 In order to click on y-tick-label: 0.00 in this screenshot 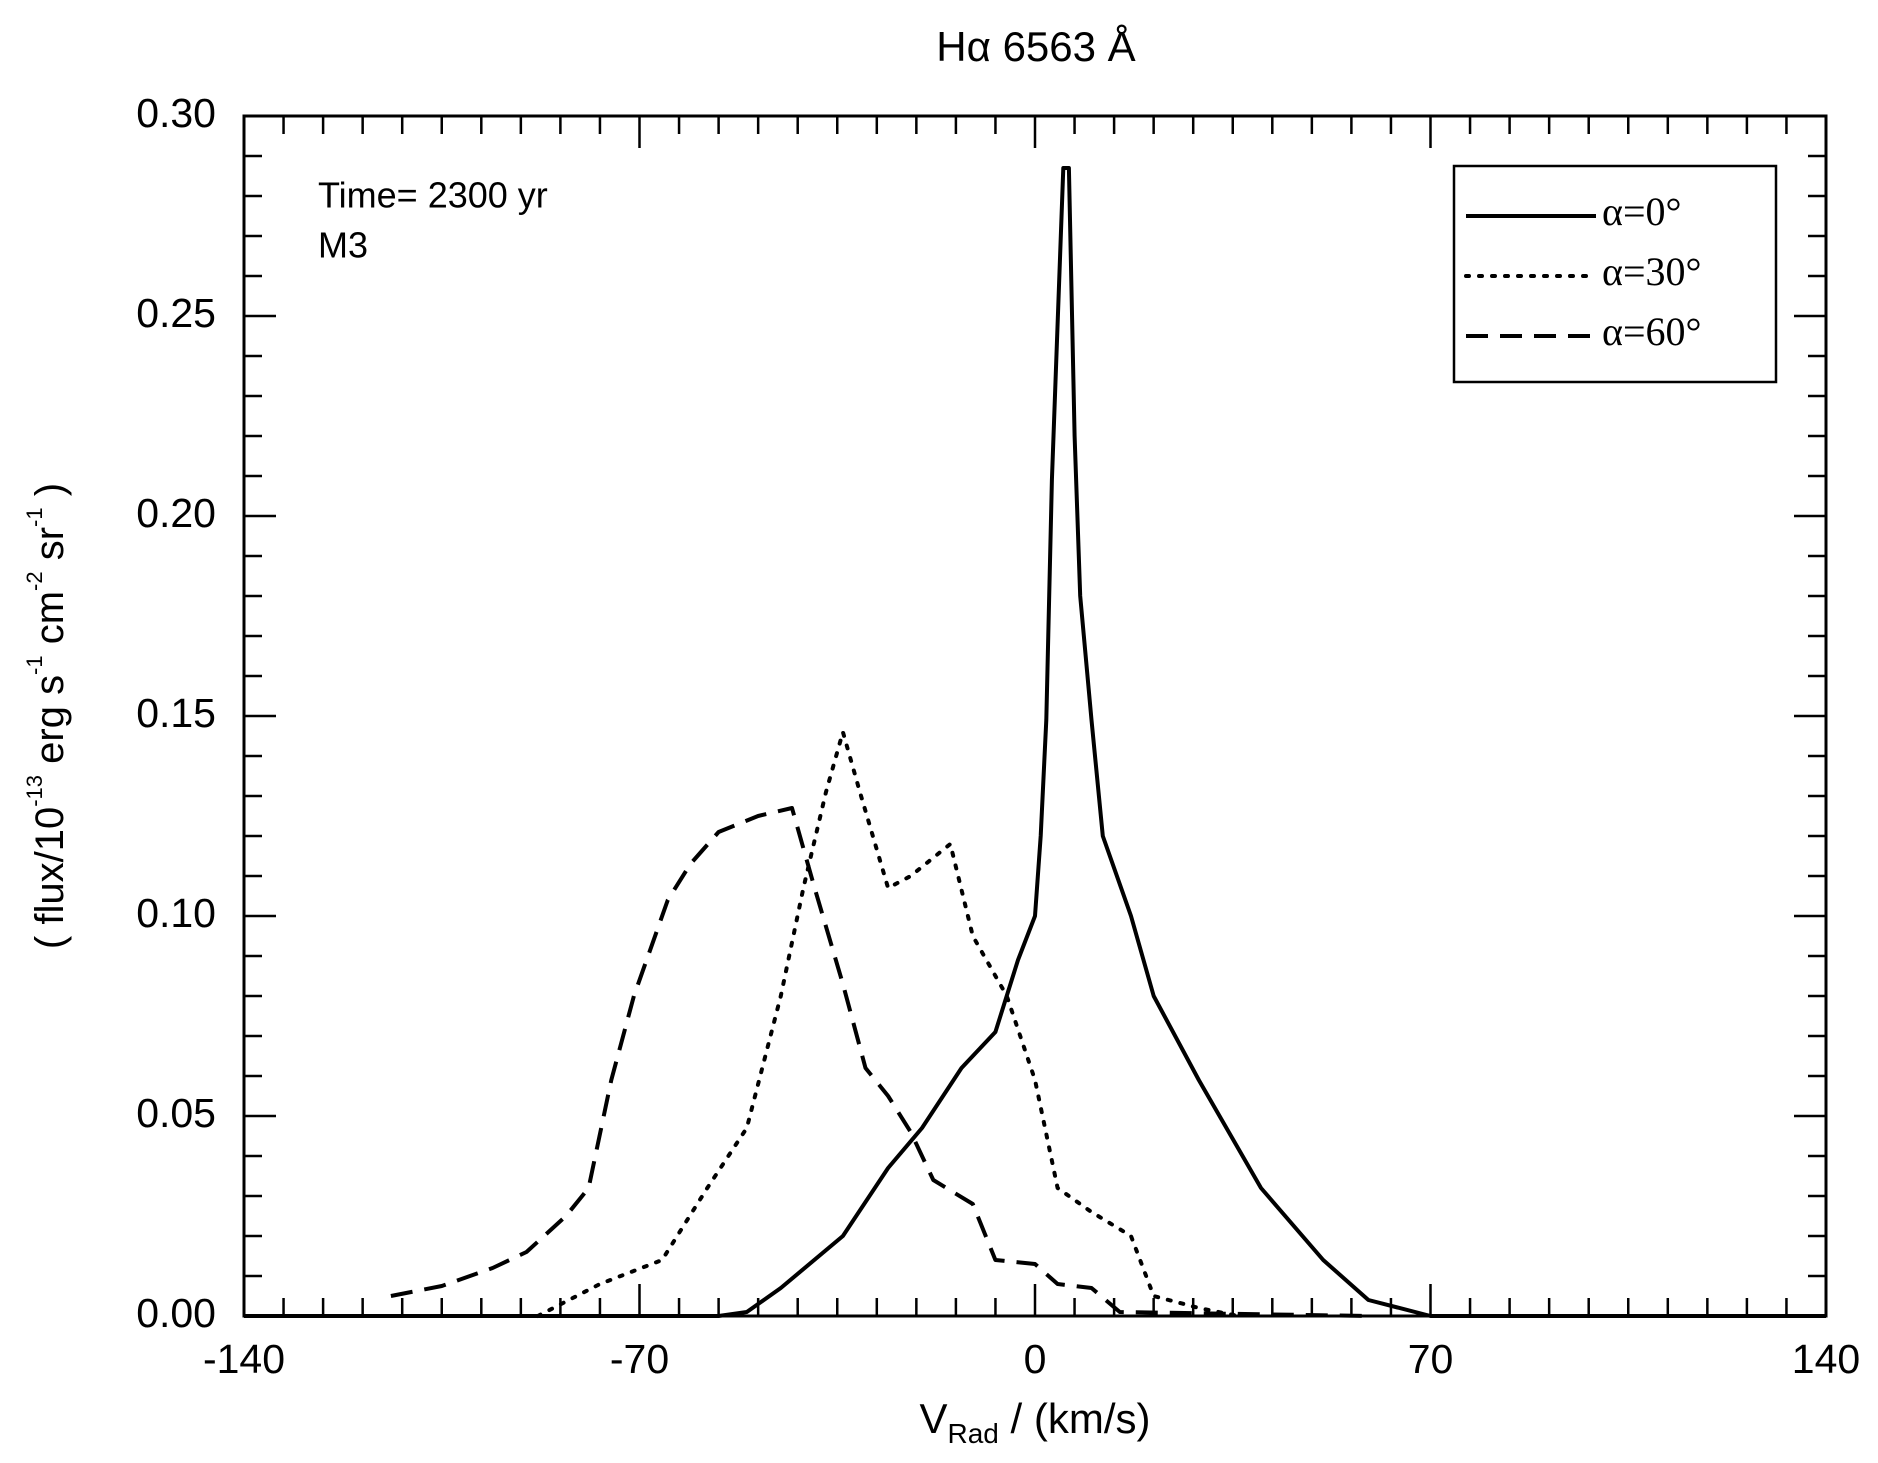, I will do `click(176, 1313)`.